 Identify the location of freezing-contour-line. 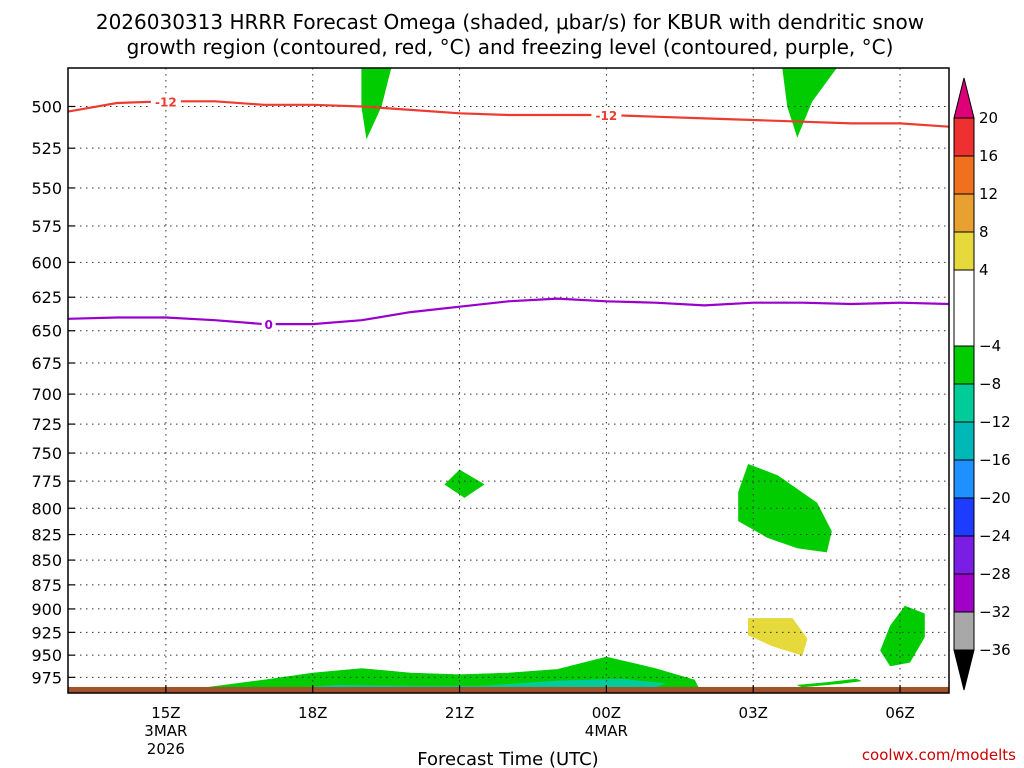
(508, 311).